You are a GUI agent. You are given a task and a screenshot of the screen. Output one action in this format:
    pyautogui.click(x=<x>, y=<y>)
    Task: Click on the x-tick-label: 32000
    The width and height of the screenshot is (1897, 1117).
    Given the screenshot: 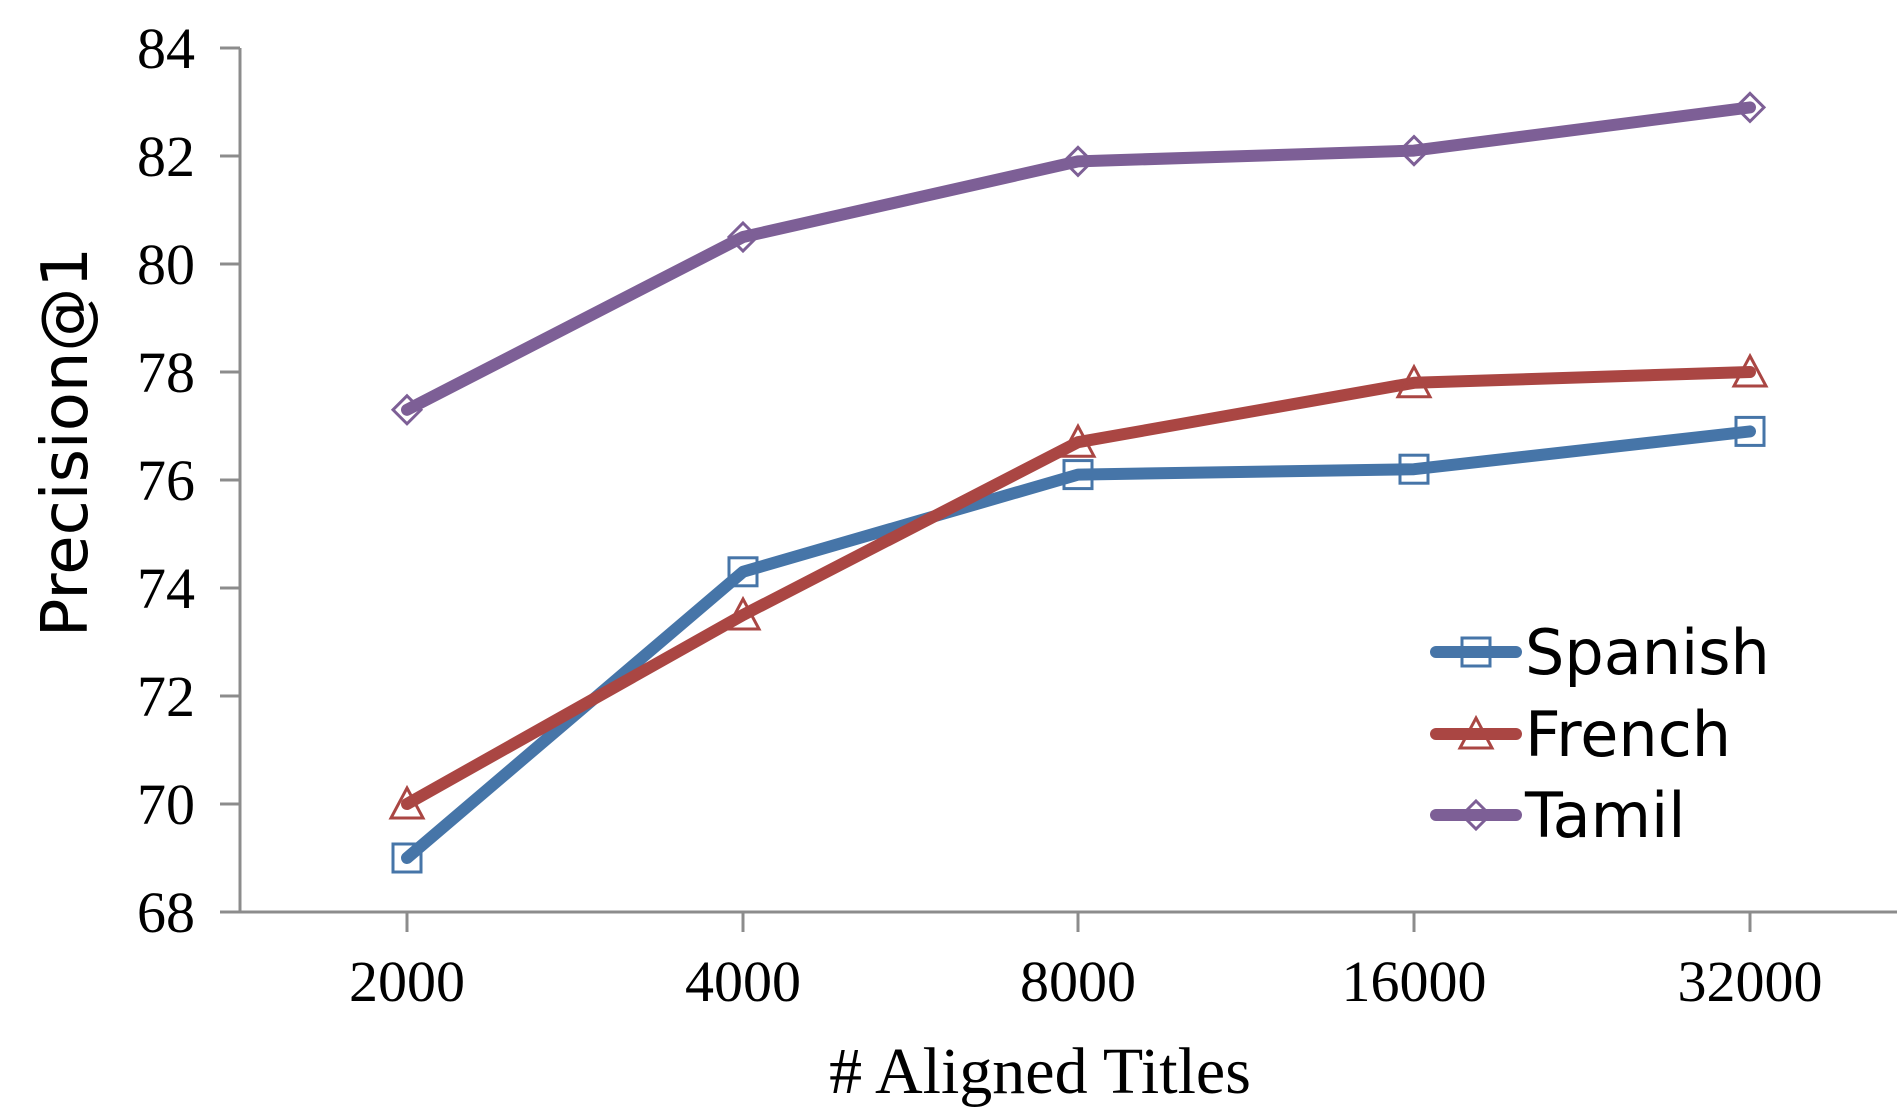 What is the action you would take?
    pyautogui.click(x=1750, y=981)
    